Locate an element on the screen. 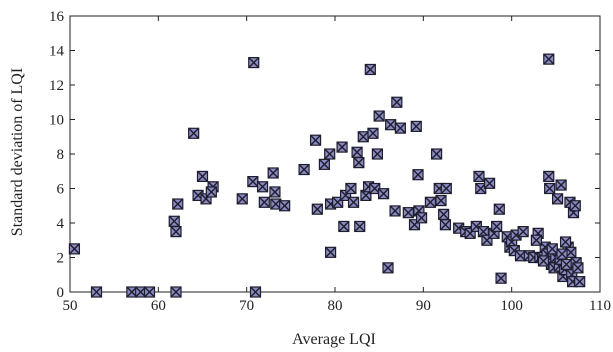  y-tick-label: 12 is located at coordinates (56, 86).